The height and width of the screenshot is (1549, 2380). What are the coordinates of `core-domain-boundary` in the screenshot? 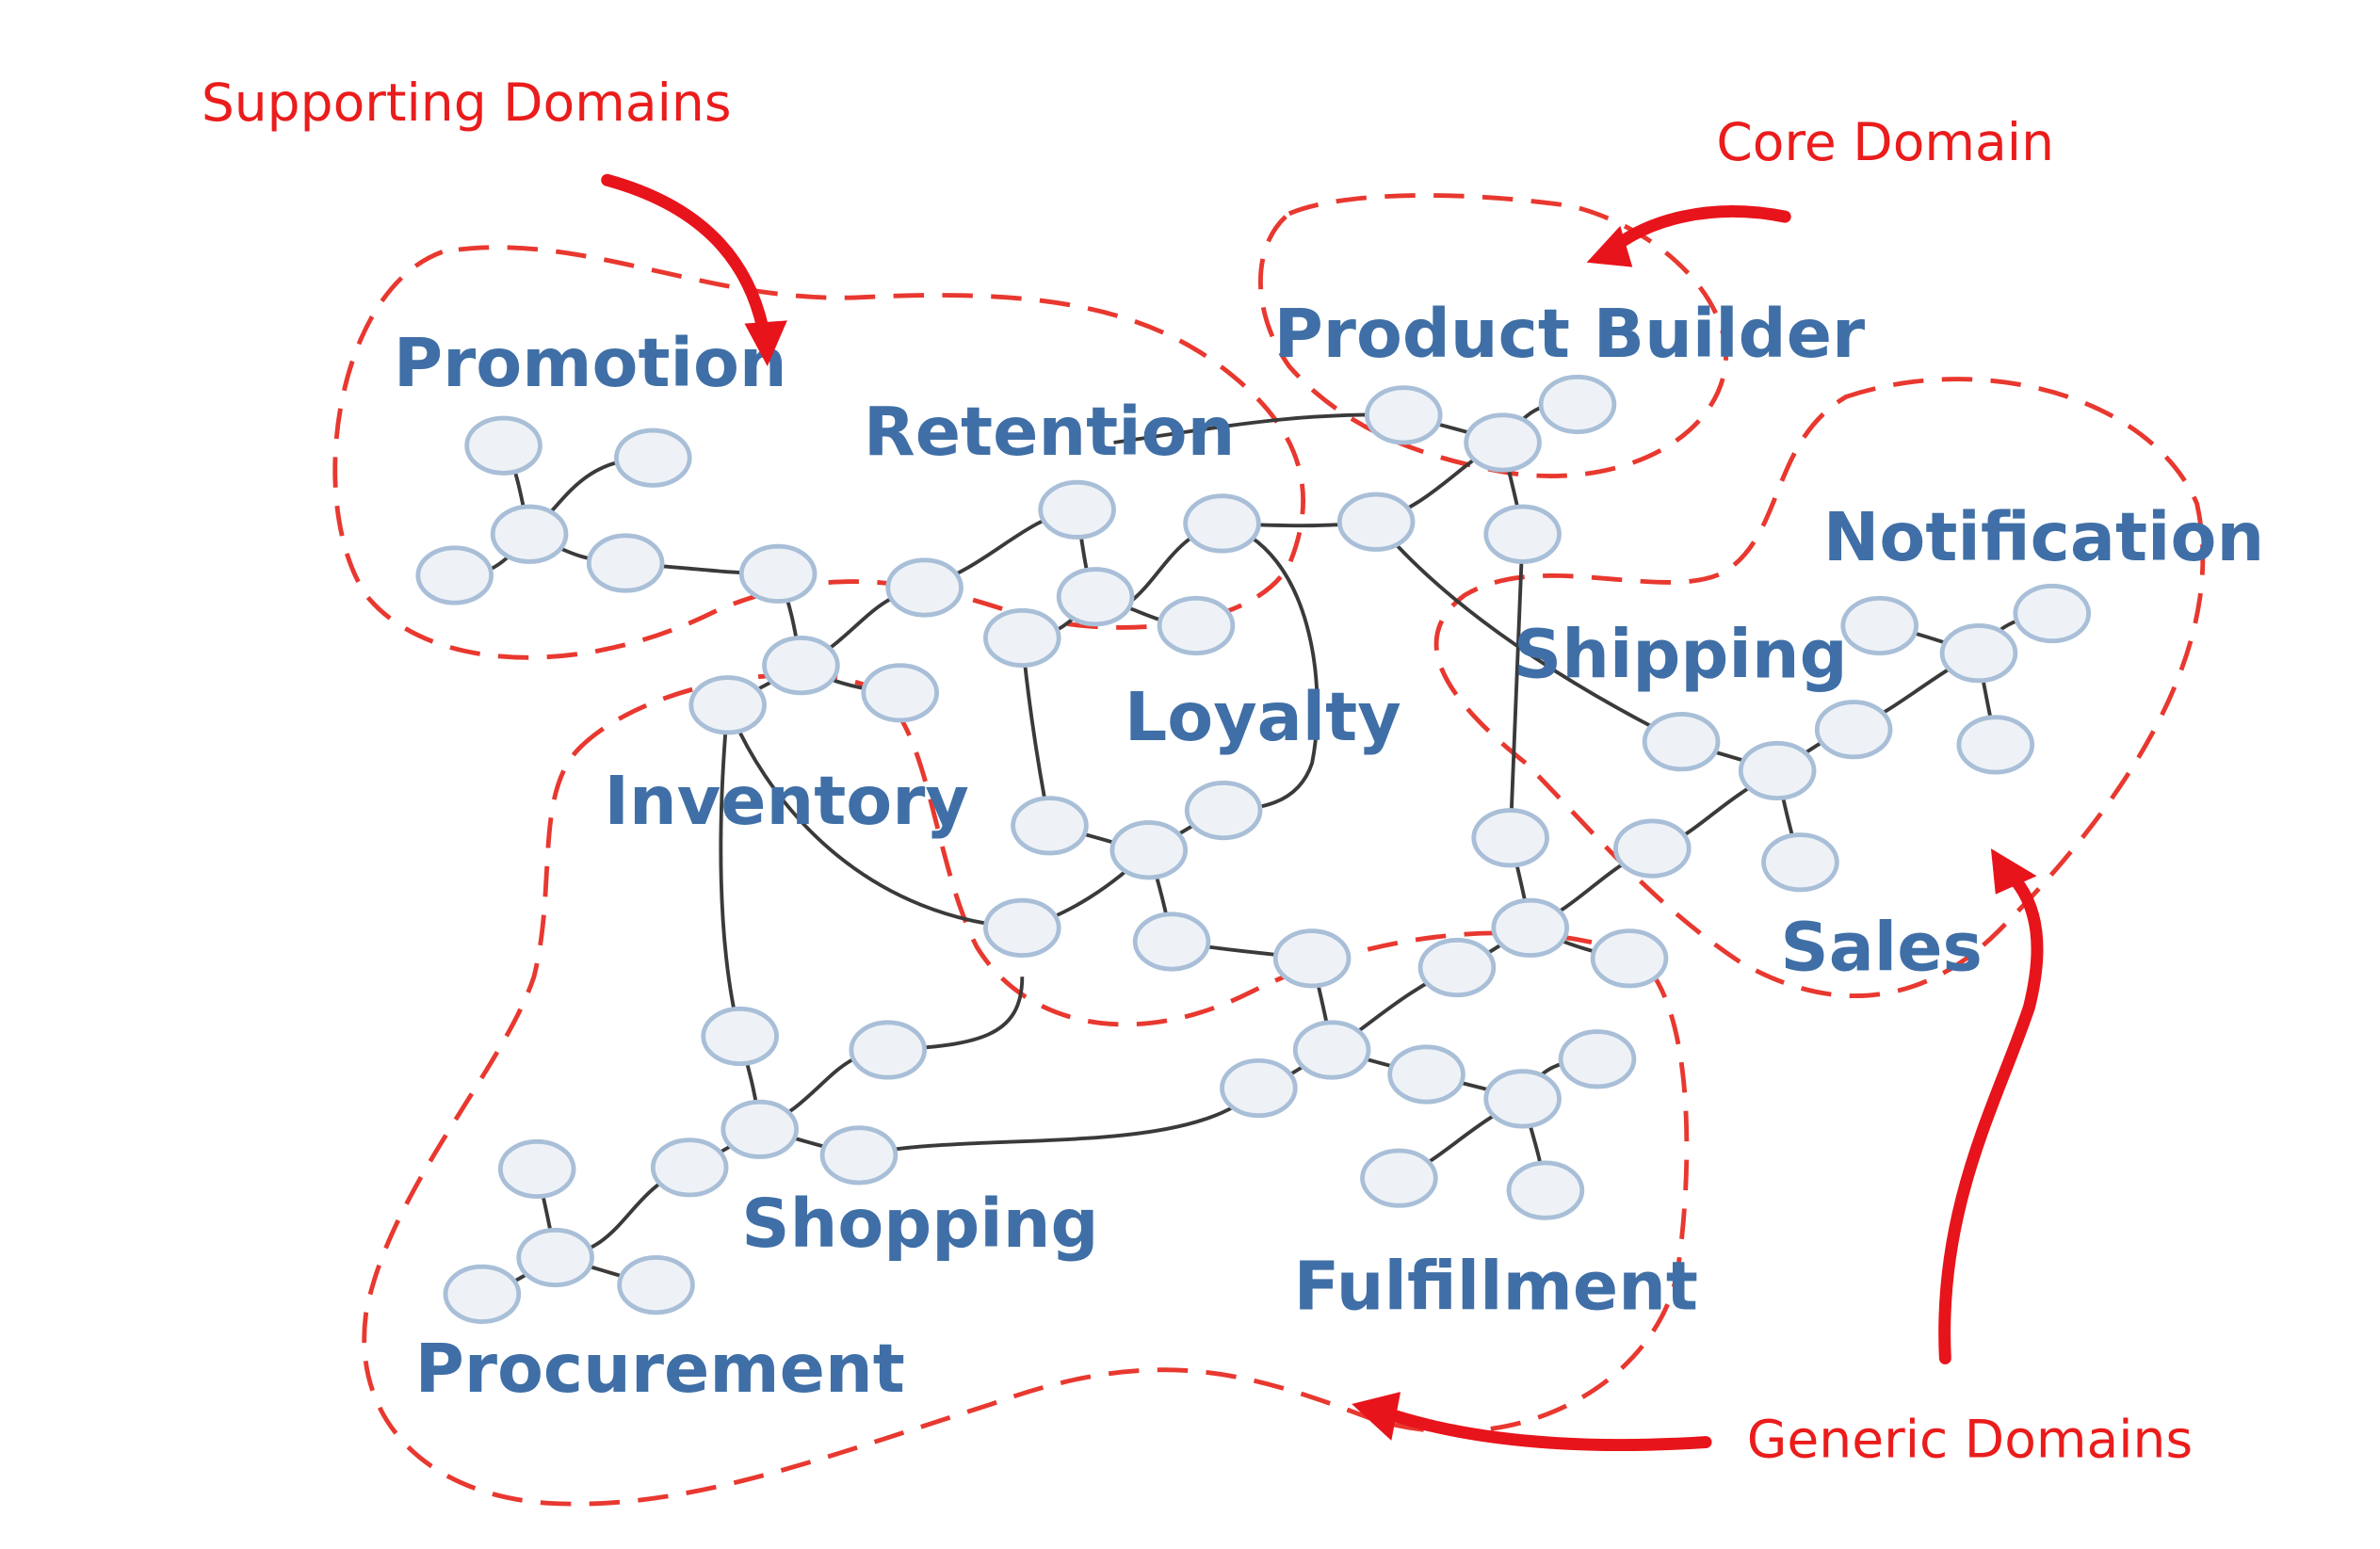 It's located at (1492, 335).